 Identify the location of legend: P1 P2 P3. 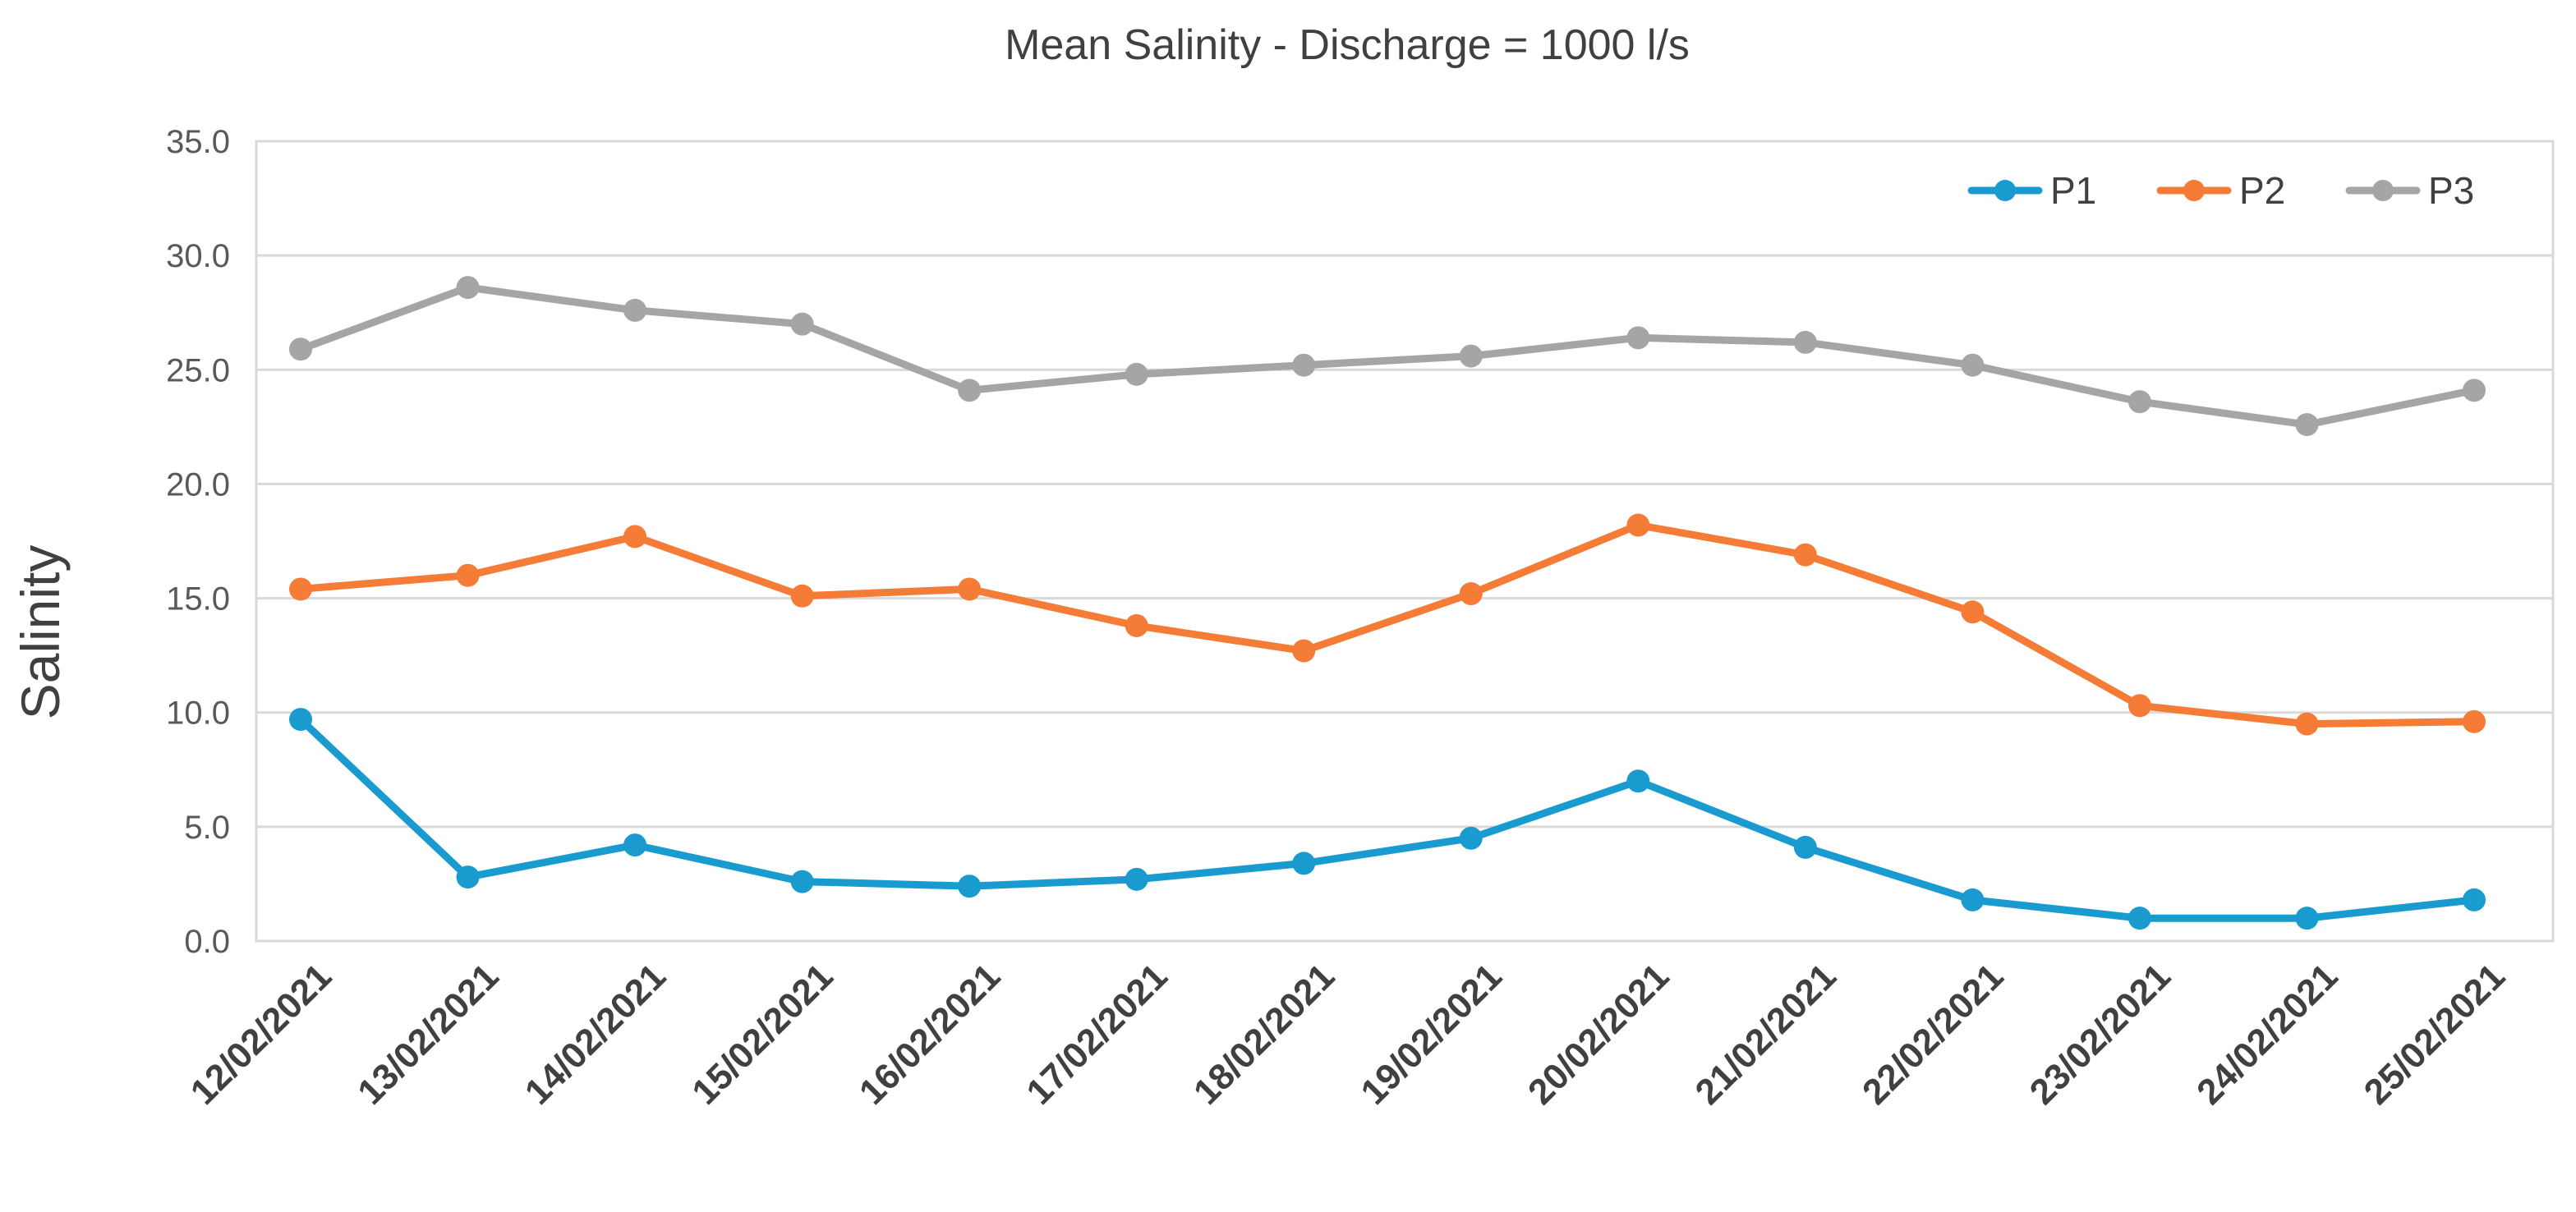
(2220, 190).